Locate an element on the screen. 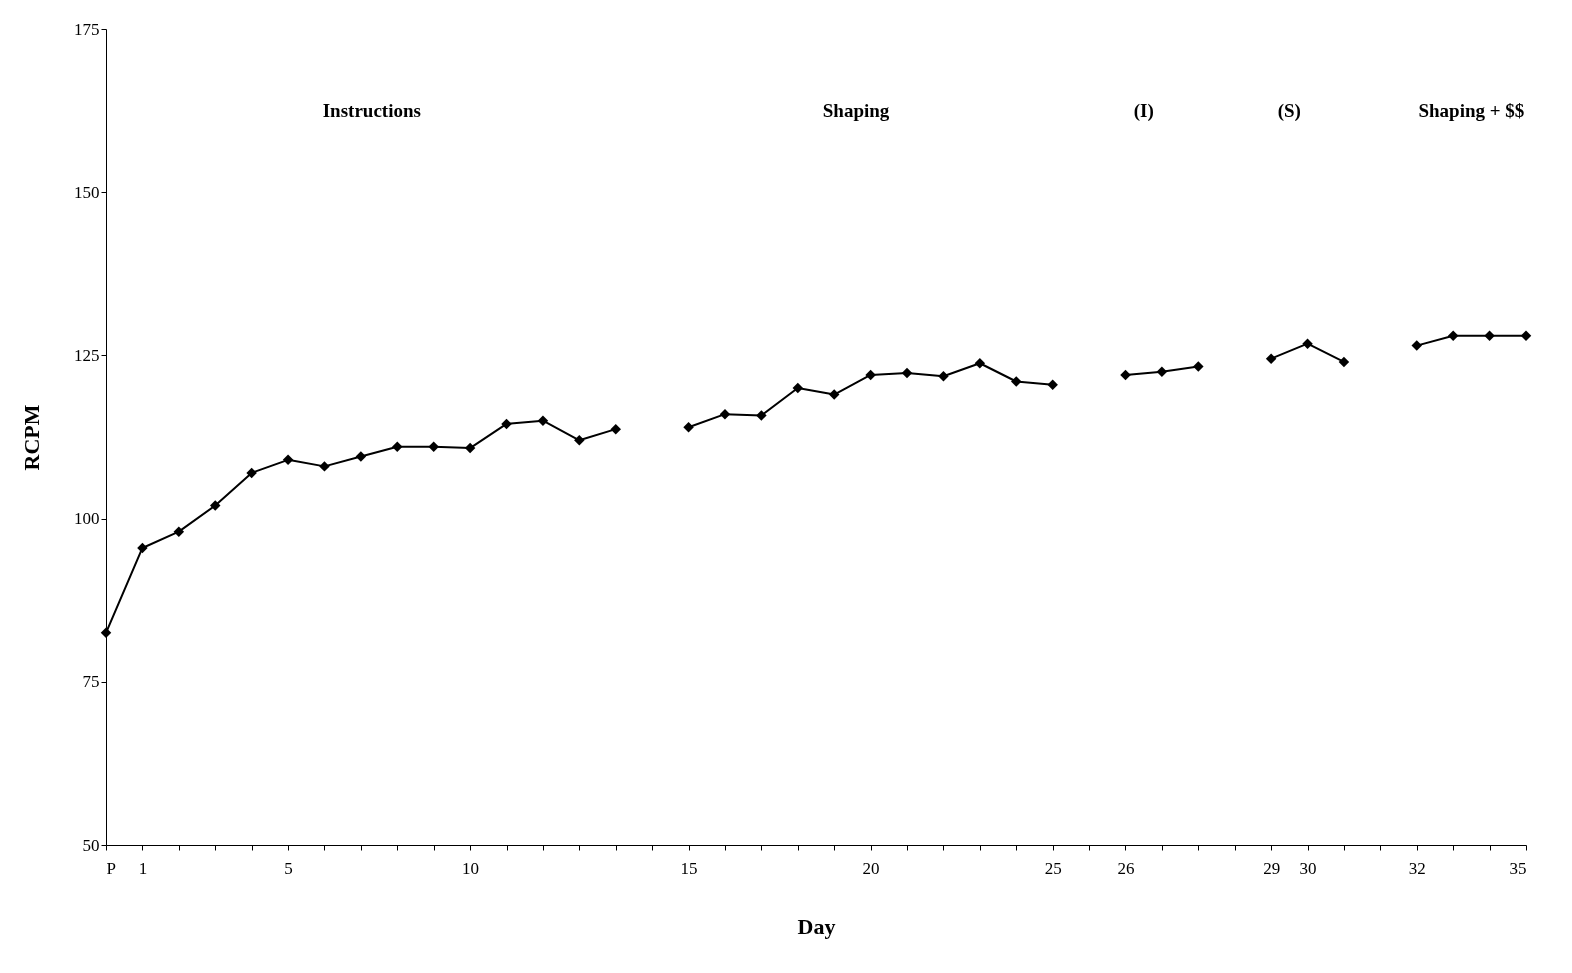  x-tick-label: 29 is located at coordinates (1272, 868).